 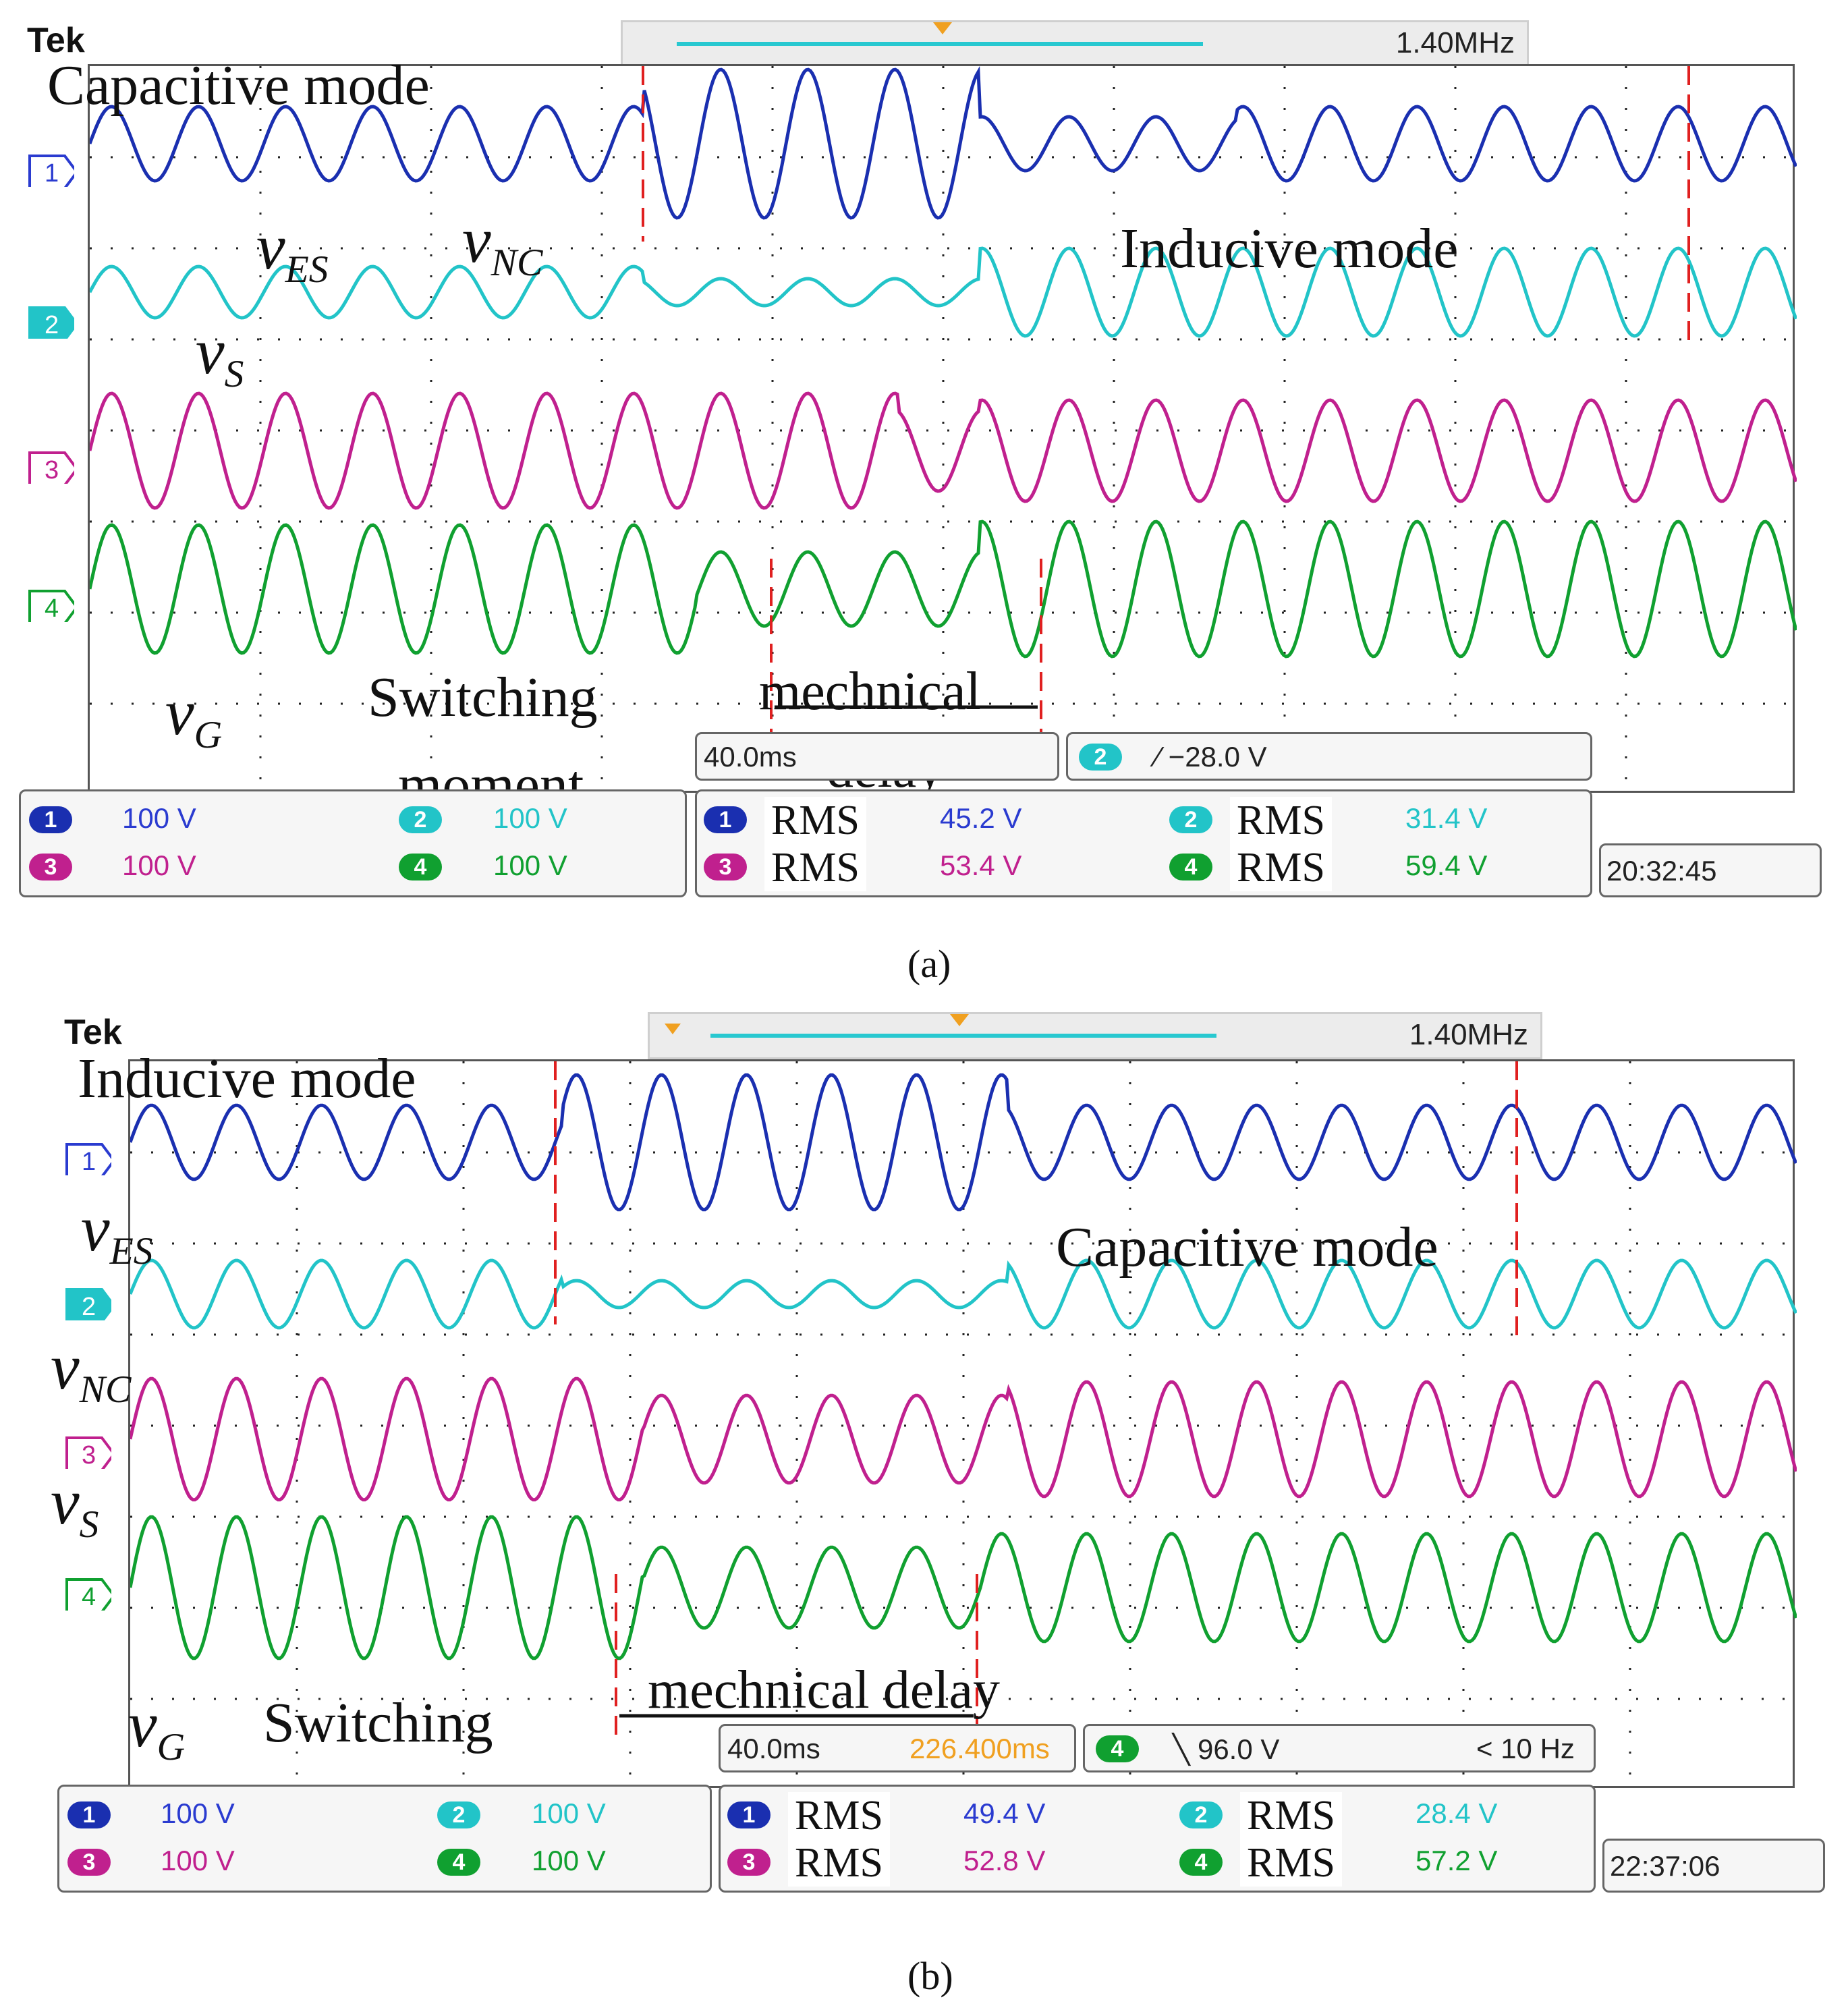 What do you see at coordinates (824, 1690) in the screenshot?
I see `delay-label: mechnical delay` at bounding box center [824, 1690].